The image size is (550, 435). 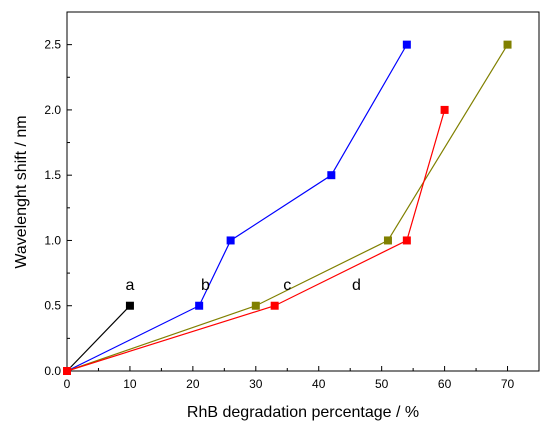 What do you see at coordinates (205, 285) in the screenshot?
I see `series-annotation: b` at bounding box center [205, 285].